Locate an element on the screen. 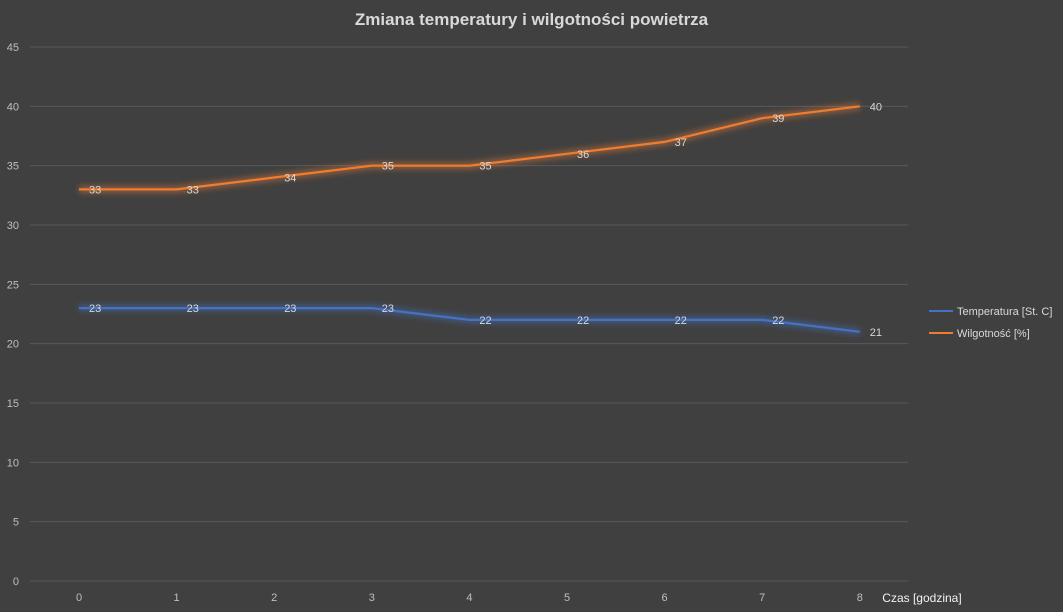  x-tick-label: 1 is located at coordinates (177, 598).